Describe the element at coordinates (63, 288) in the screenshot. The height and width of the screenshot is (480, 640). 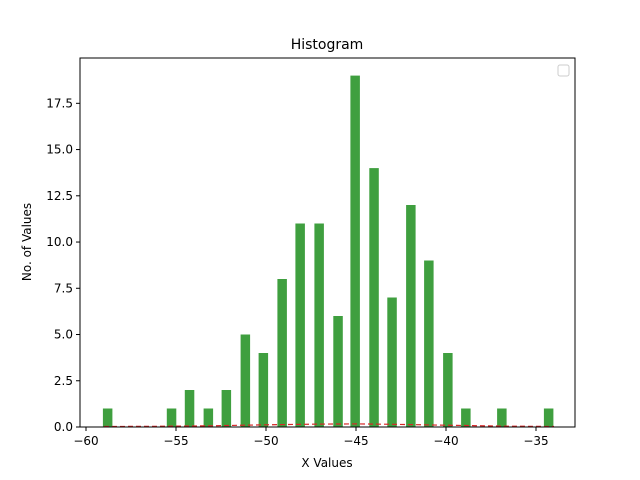
I see `y-tick-label: 7.5` at that location.